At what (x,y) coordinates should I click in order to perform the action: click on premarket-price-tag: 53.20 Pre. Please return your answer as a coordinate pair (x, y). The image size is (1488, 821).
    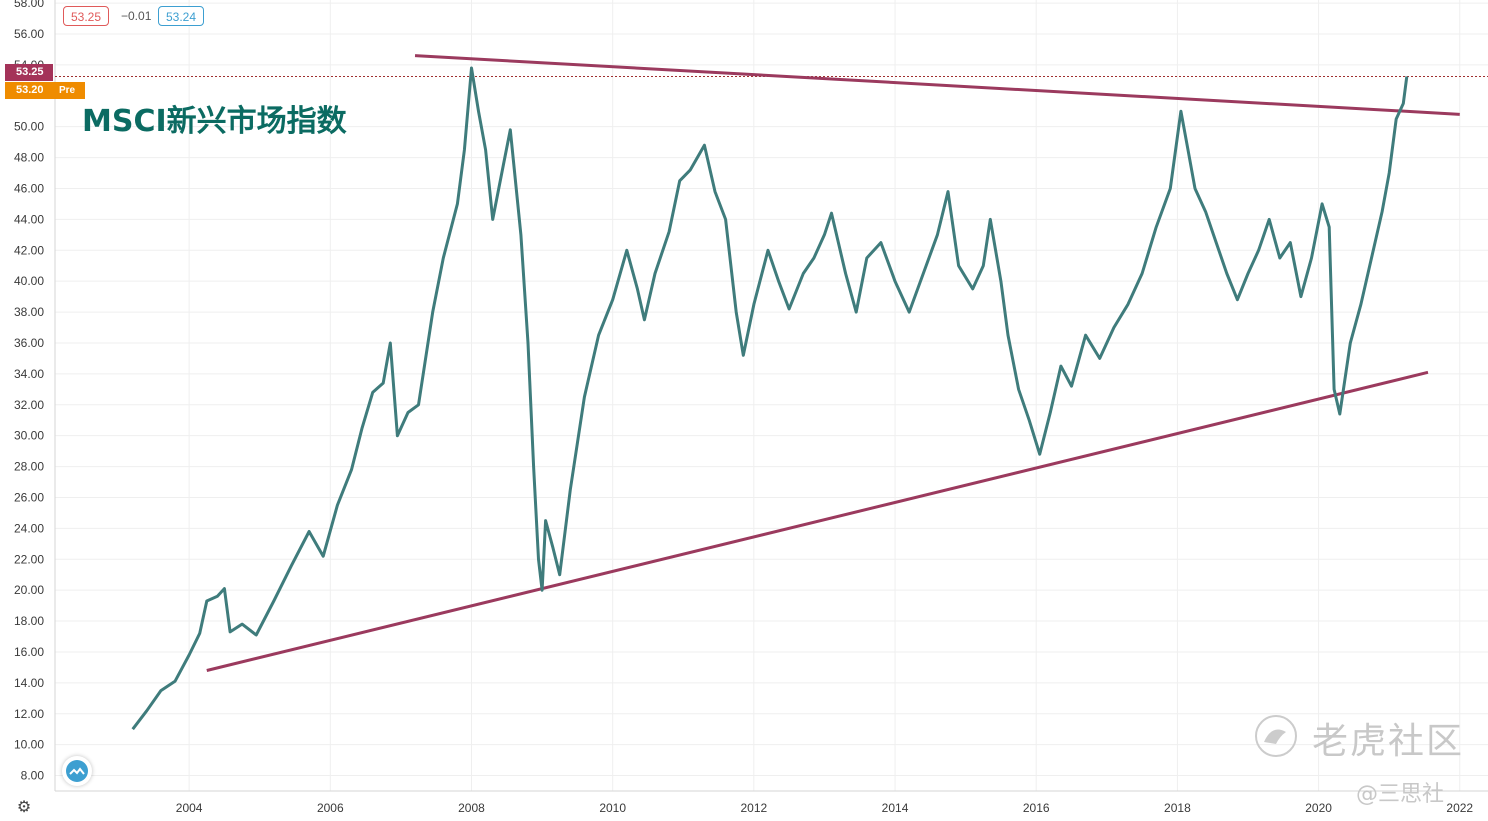
    Looking at the image, I should click on (45, 90).